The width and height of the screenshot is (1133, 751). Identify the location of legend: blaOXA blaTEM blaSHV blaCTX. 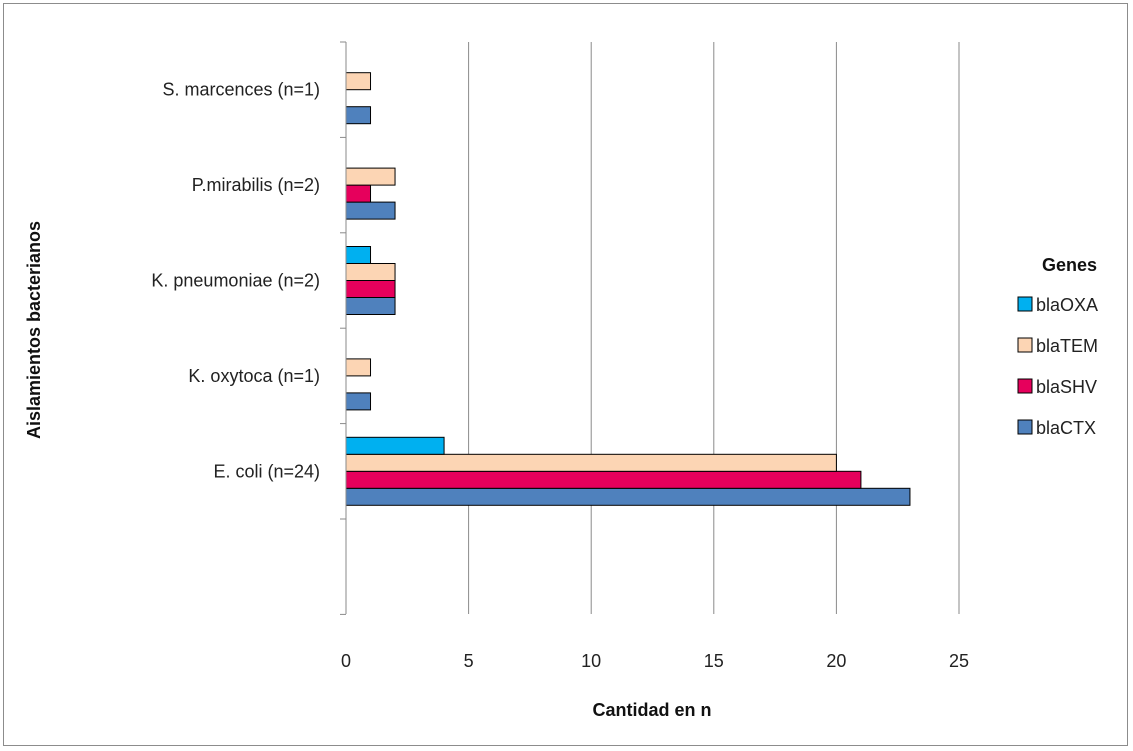
(1057, 366).